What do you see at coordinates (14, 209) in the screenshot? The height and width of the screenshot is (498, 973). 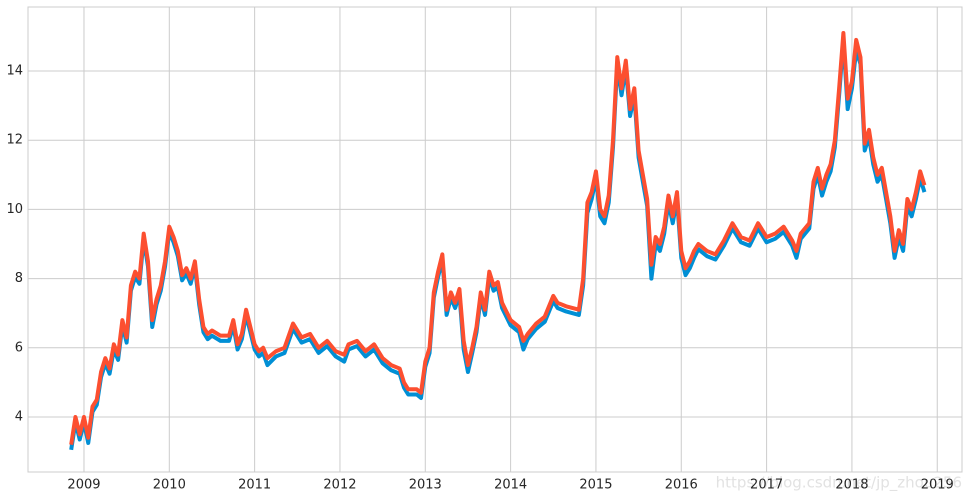 I see `y-tick-label: 10` at bounding box center [14, 209].